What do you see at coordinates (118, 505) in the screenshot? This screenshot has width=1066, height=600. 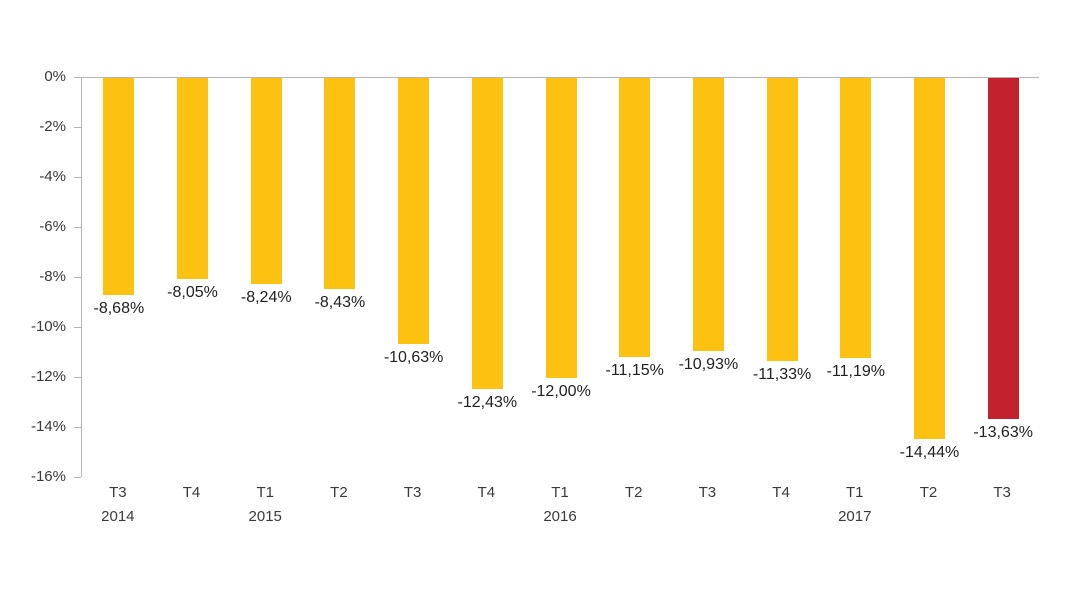 I see `x-axis-category-label: T3 2014` at bounding box center [118, 505].